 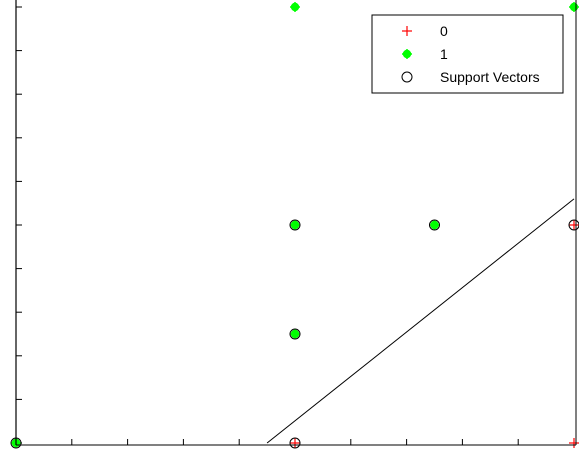 What do you see at coordinates (19, 225) in the screenshot?
I see `y-axis-ticks` at bounding box center [19, 225].